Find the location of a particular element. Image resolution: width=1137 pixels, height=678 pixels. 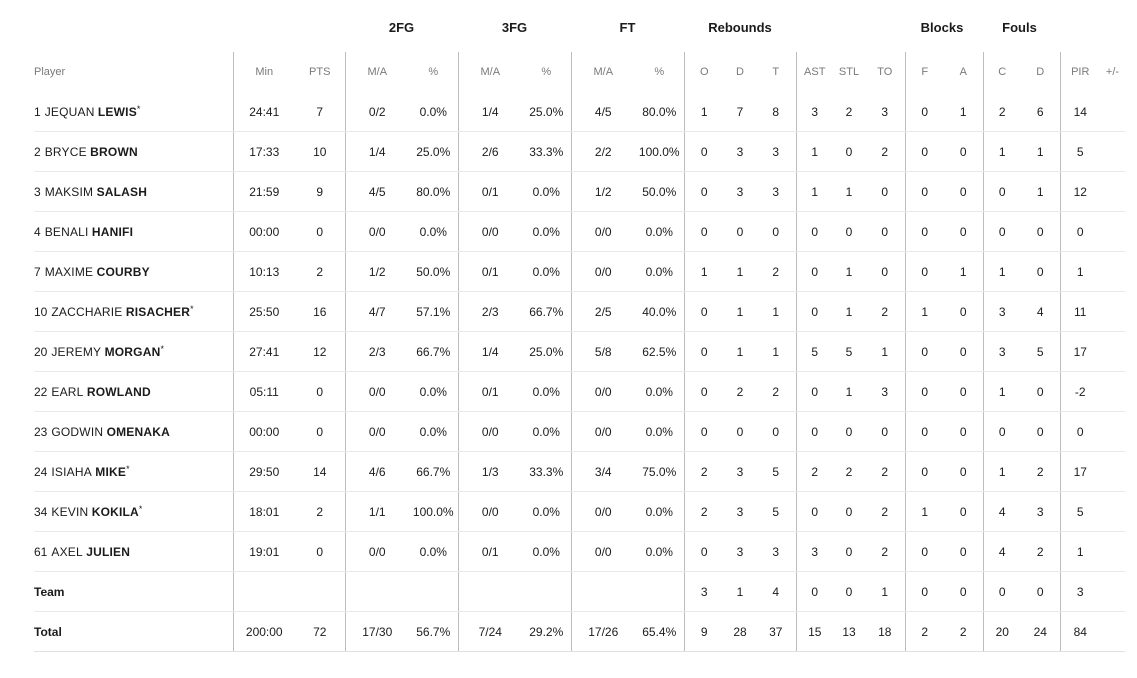

stat-to: 3 is located at coordinates (885, 112).